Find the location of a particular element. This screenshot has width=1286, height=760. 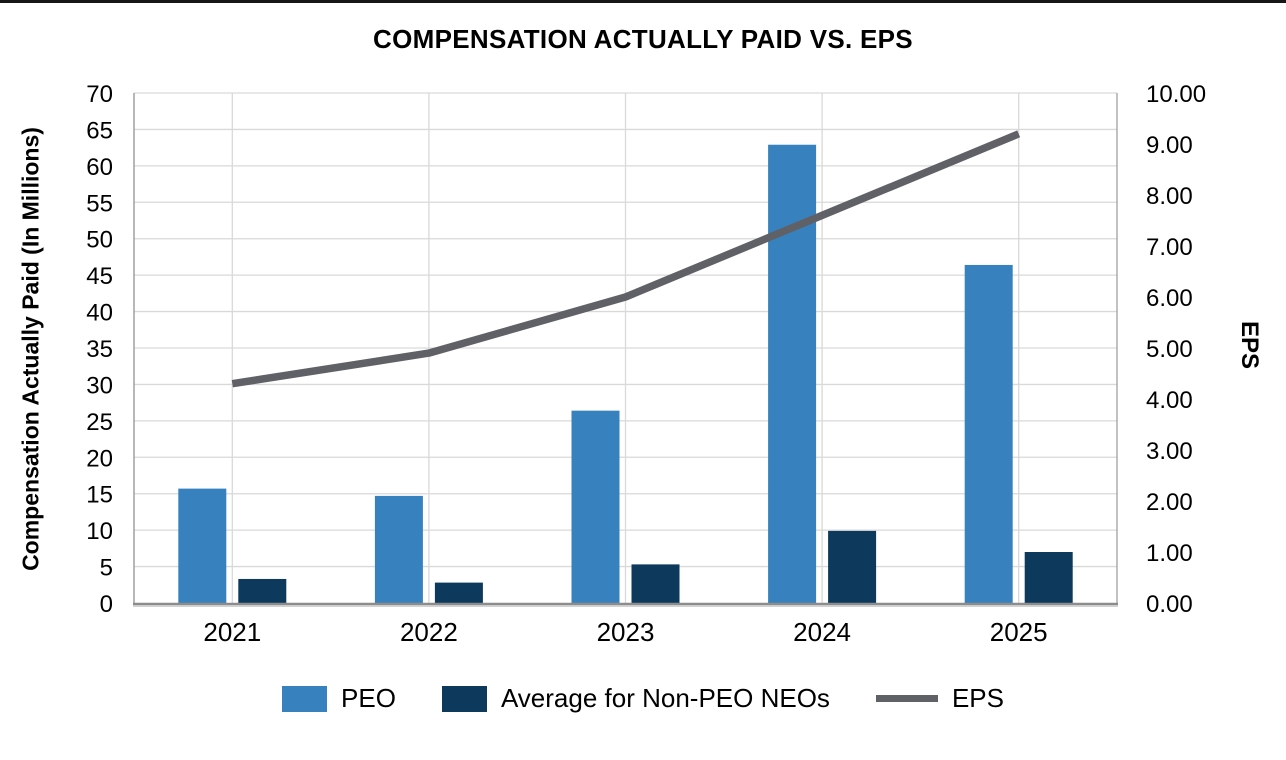

legend-item-non-peo: Average for Non-PEO NEOs is located at coordinates (635, 698).